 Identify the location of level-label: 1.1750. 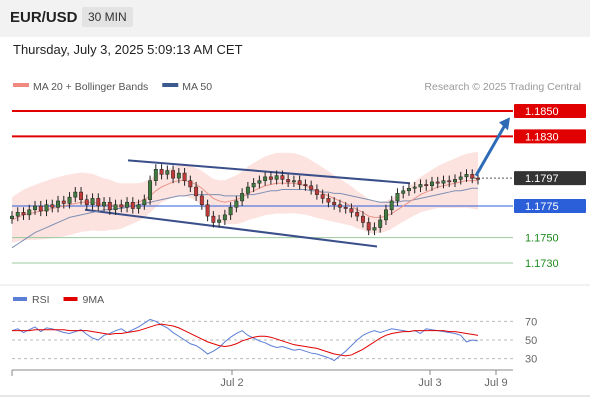
(542, 239).